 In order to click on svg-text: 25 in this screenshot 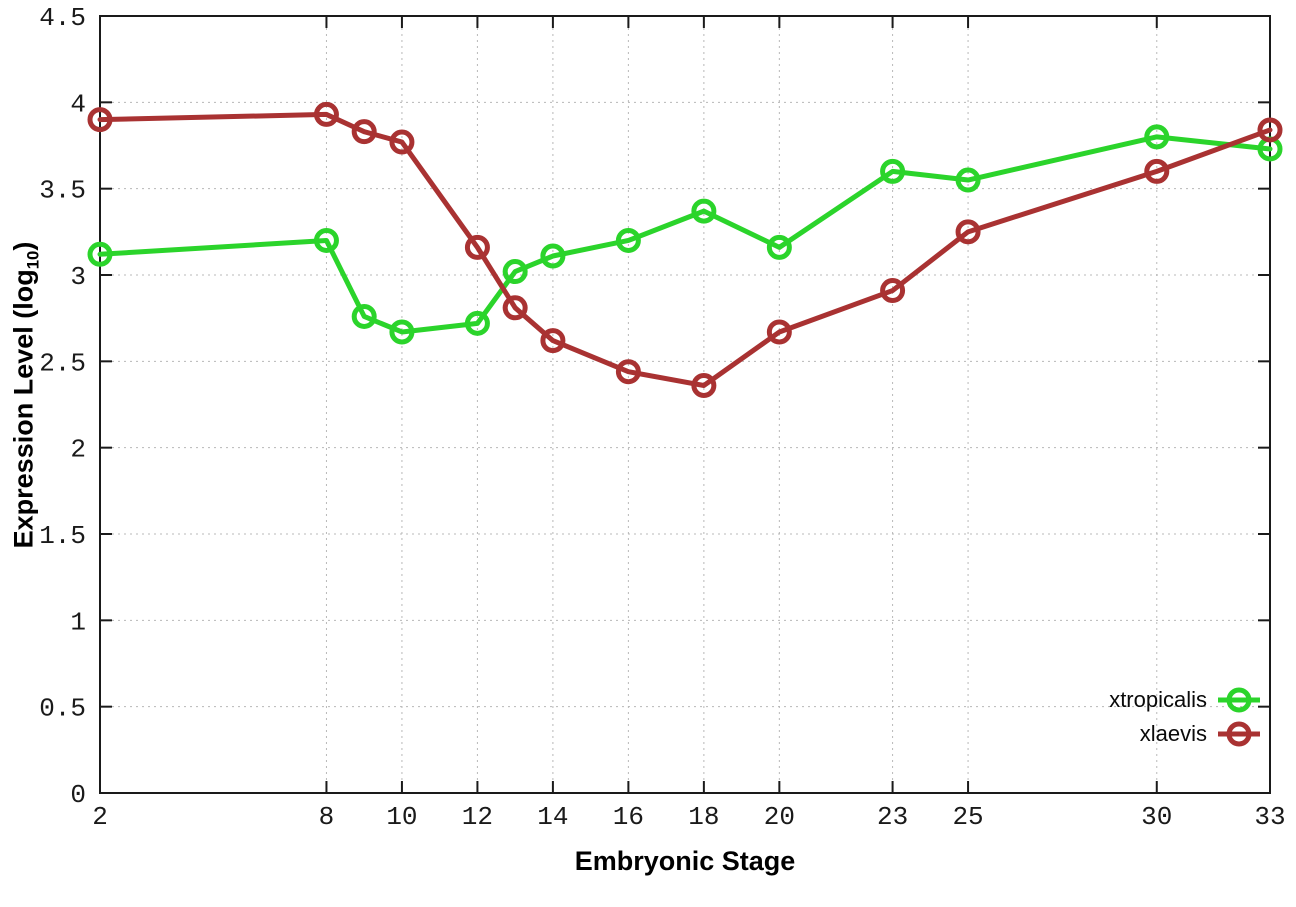, I will do `click(967, 817)`.